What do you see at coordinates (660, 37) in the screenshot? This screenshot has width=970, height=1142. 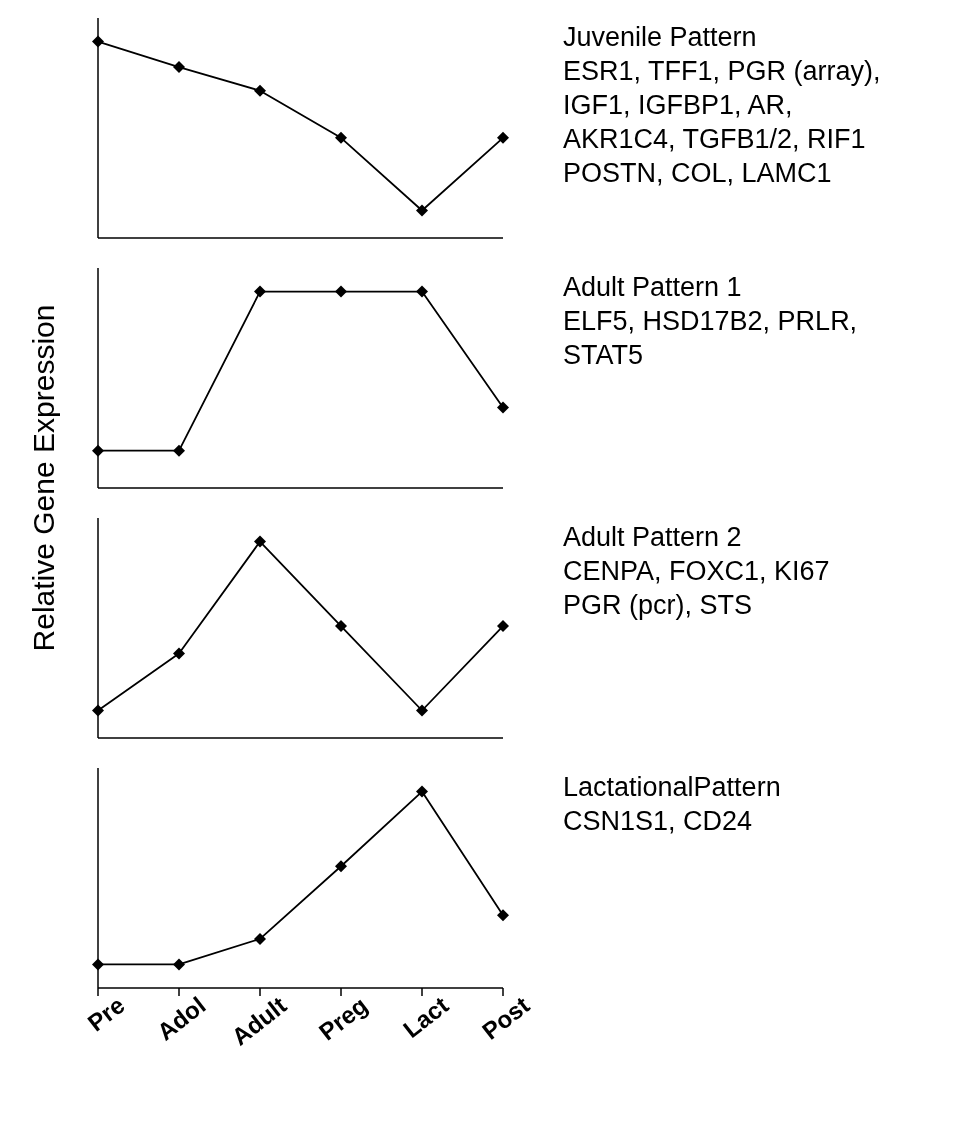 I see `text: Juvenile Pattern` at bounding box center [660, 37].